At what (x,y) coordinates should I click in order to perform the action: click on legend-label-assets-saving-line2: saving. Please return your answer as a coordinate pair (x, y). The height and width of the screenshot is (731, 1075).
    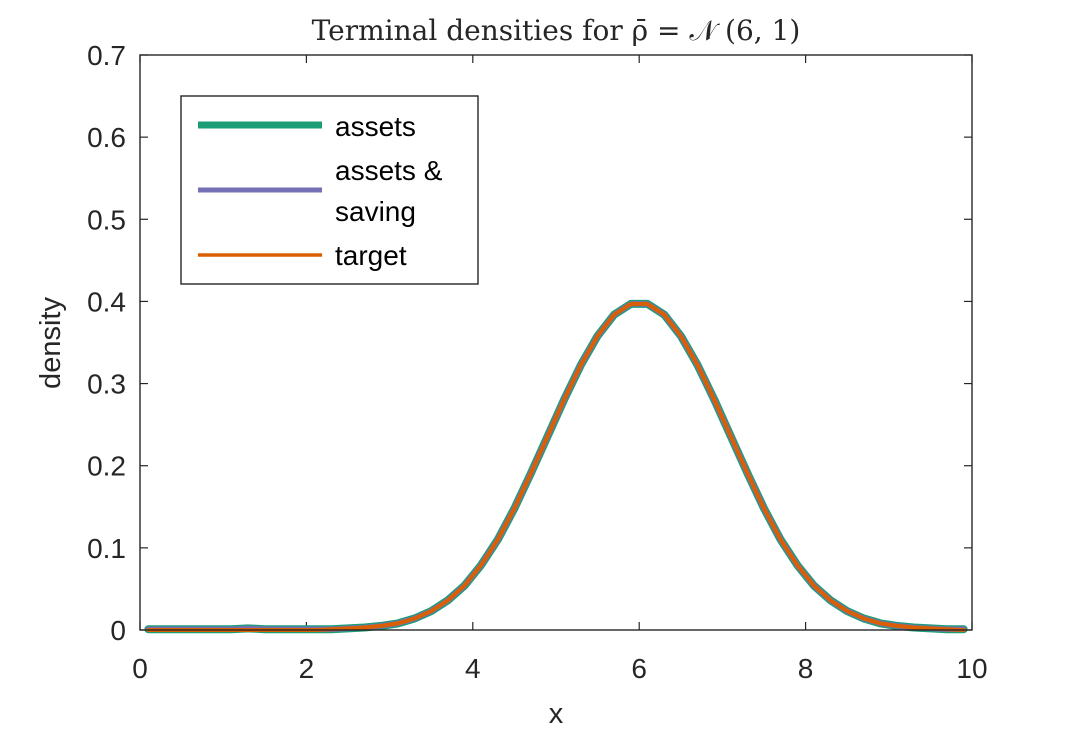
    Looking at the image, I should click on (375, 211).